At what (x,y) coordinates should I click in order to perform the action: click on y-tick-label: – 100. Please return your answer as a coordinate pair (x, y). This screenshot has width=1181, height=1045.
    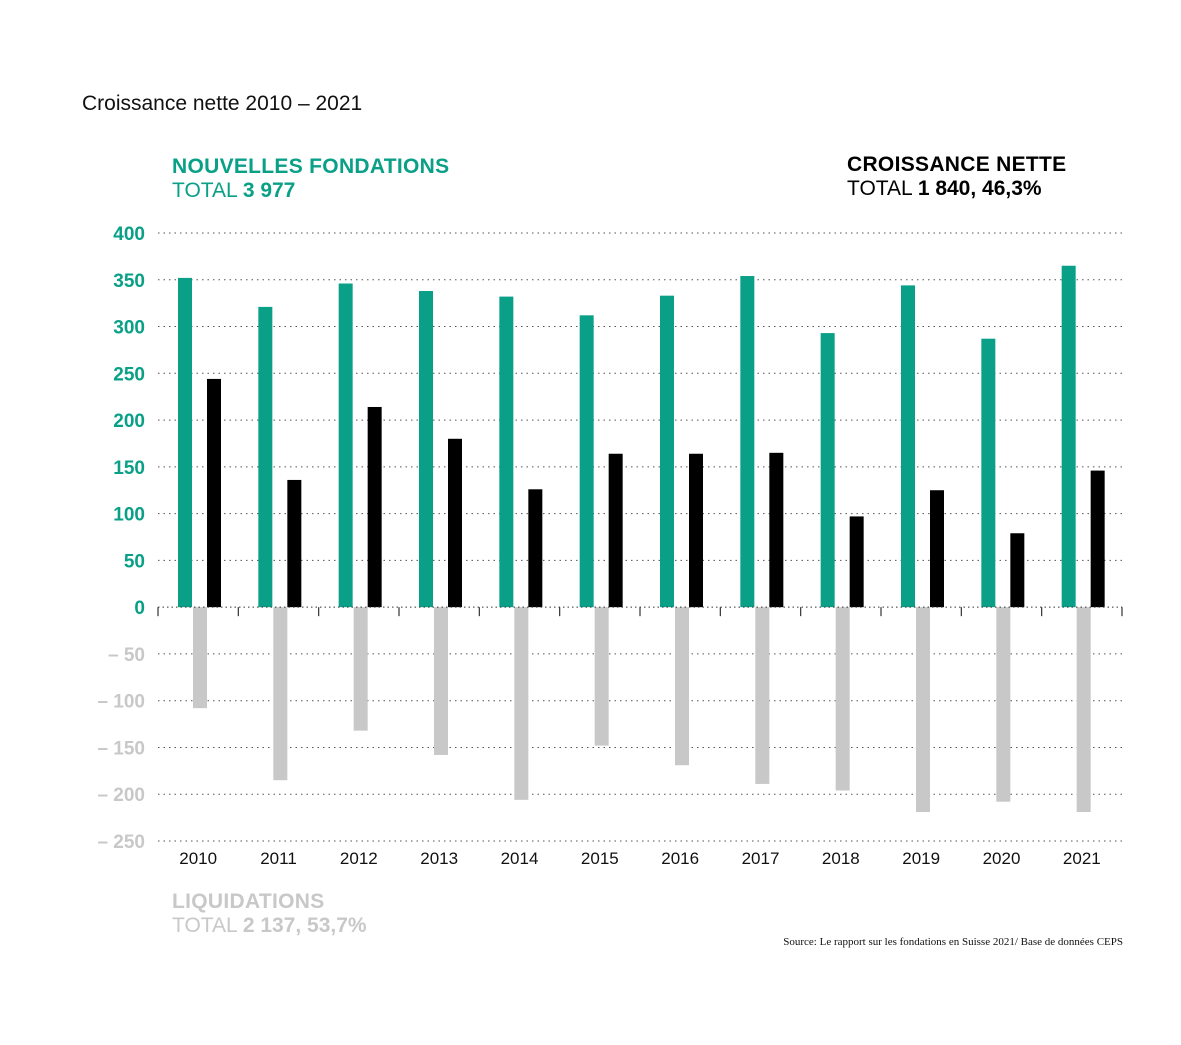
    Looking at the image, I should click on (121, 702).